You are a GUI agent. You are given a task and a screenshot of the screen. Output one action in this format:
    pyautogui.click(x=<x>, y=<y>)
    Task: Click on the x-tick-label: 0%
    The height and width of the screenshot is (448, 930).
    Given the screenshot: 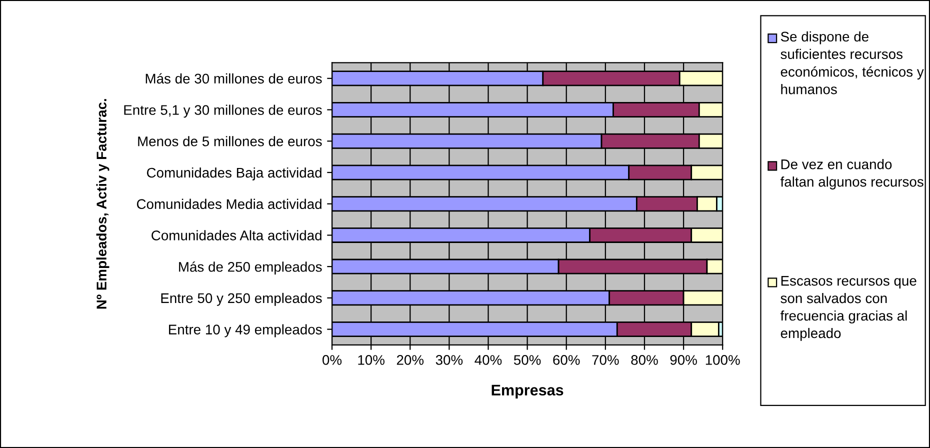 What is the action you would take?
    pyautogui.click(x=332, y=360)
    